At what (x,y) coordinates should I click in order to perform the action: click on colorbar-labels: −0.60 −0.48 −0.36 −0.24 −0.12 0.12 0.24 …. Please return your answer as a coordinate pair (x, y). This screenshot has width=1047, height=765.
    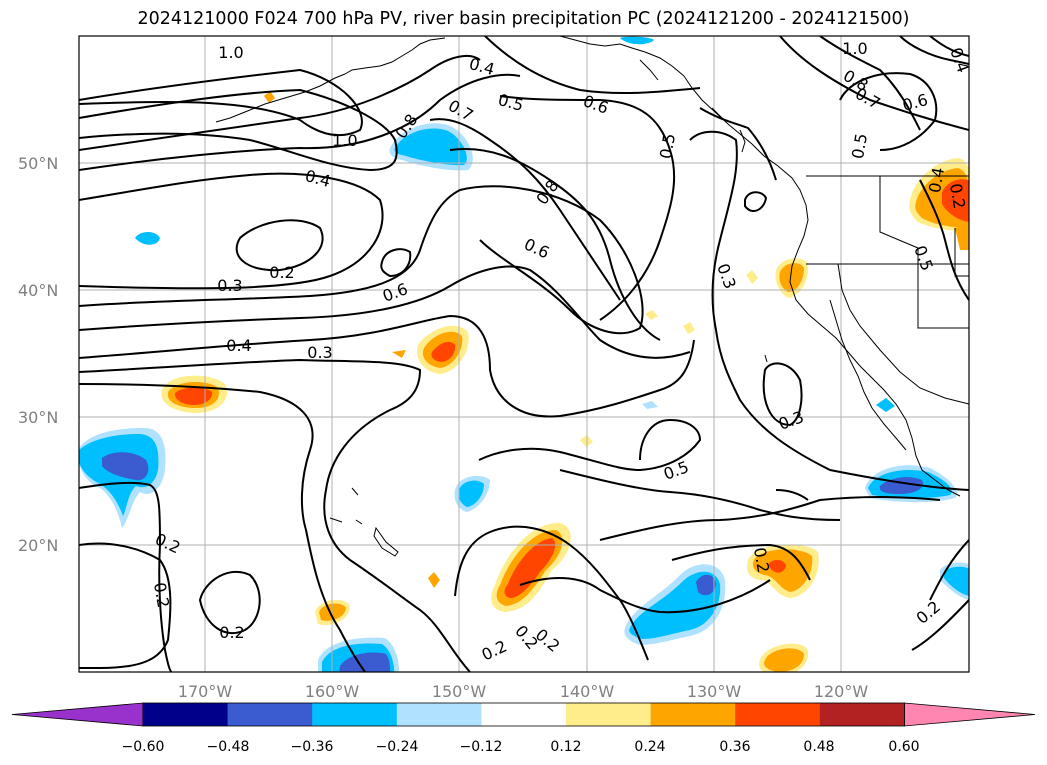
    Looking at the image, I should click on (521, 747).